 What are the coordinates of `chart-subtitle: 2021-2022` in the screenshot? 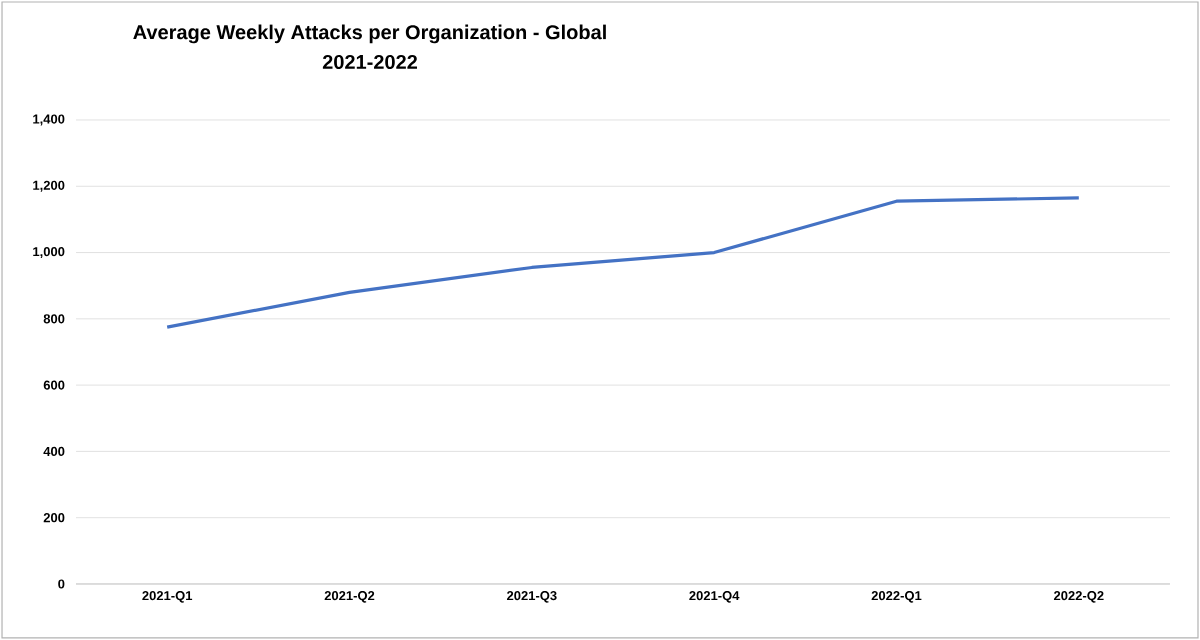 It's located at (370, 62).